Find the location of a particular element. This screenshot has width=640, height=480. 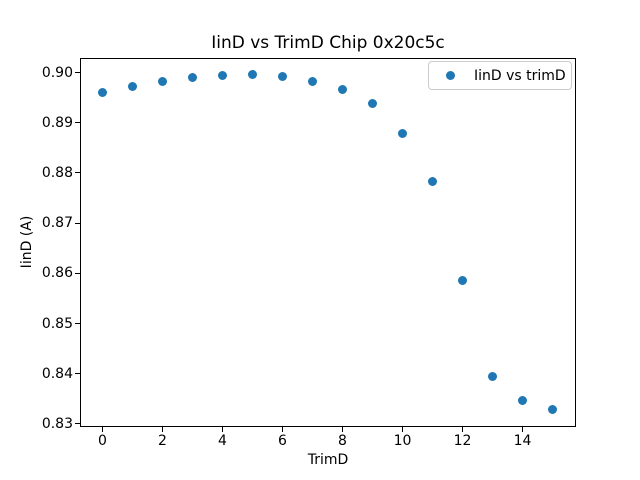

y-tick-label: 0.84 is located at coordinates (57, 373).